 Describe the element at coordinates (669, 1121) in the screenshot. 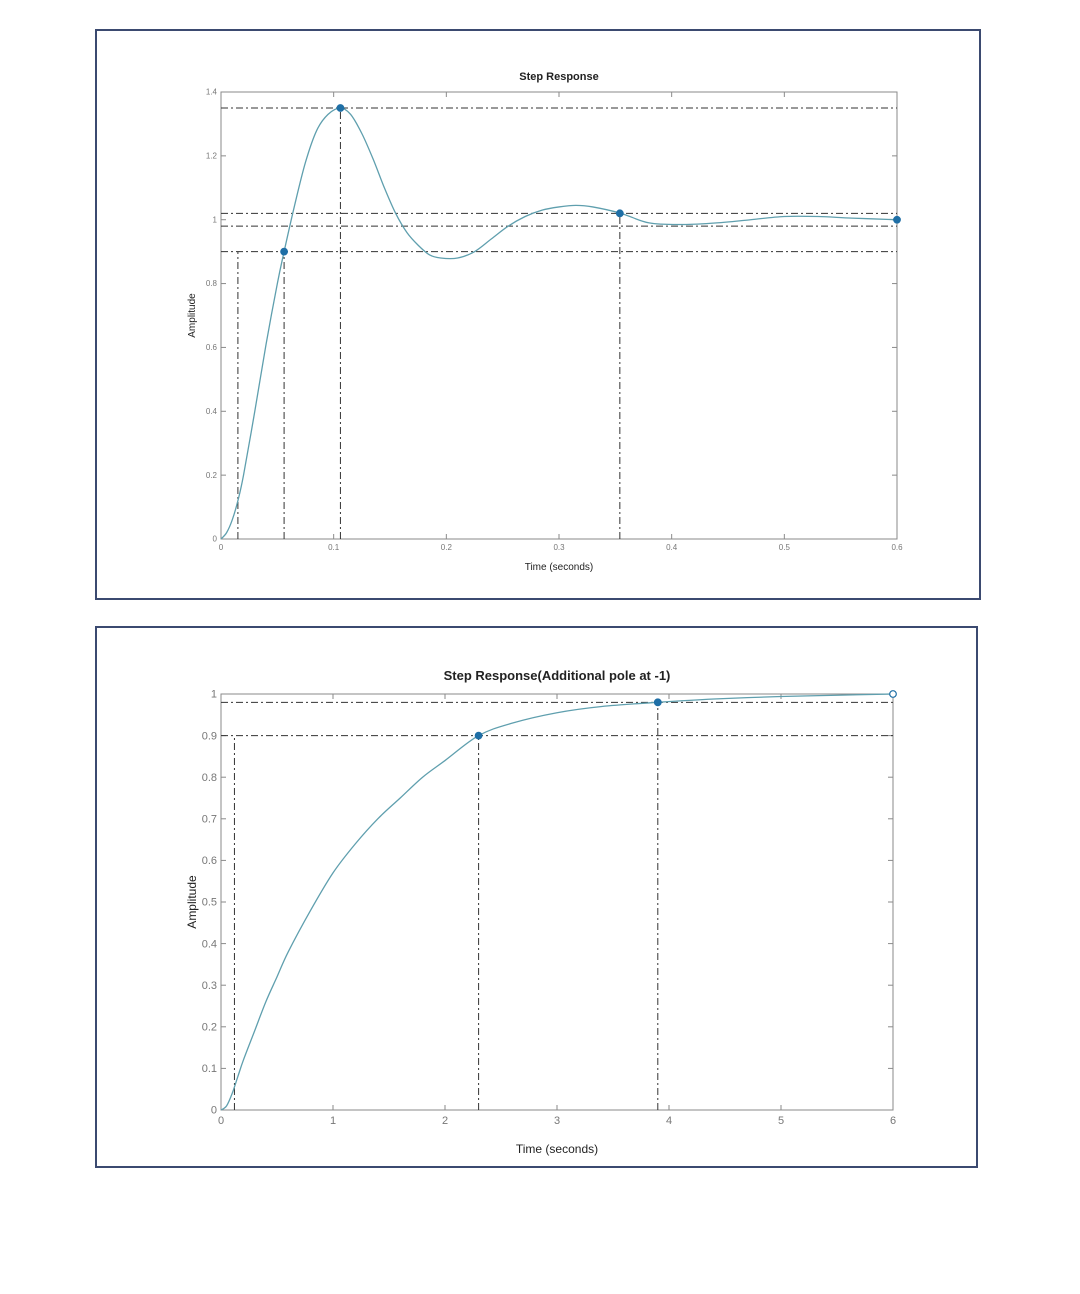

I see `x-tick-label: 4` at that location.